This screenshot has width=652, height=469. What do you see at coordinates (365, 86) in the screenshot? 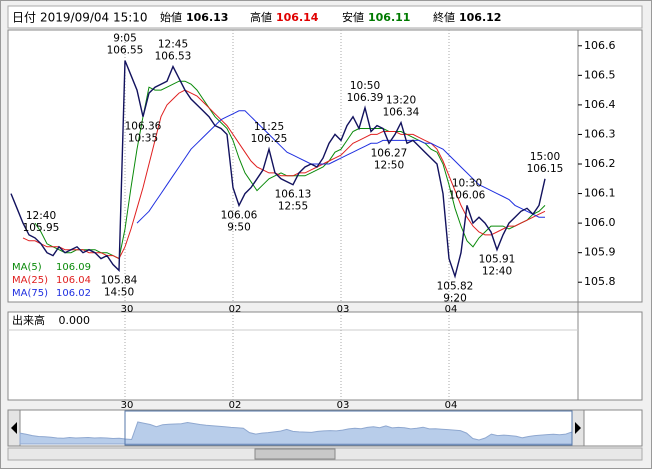
I see `annotation: 10:50` at bounding box center [365, 86].